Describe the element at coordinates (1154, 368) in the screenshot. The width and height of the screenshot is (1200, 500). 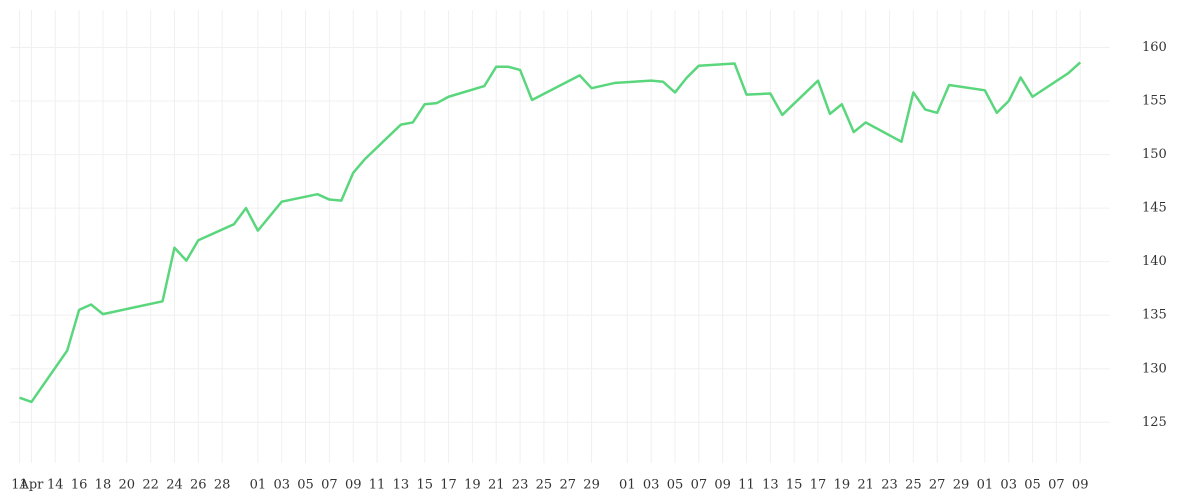
I see `y-tick-label: 130` at that location.